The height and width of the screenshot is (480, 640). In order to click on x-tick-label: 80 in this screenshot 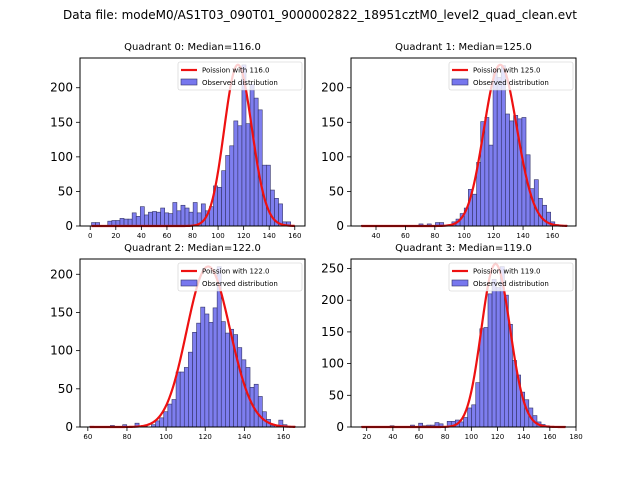, I will do `click(192, 236)`.